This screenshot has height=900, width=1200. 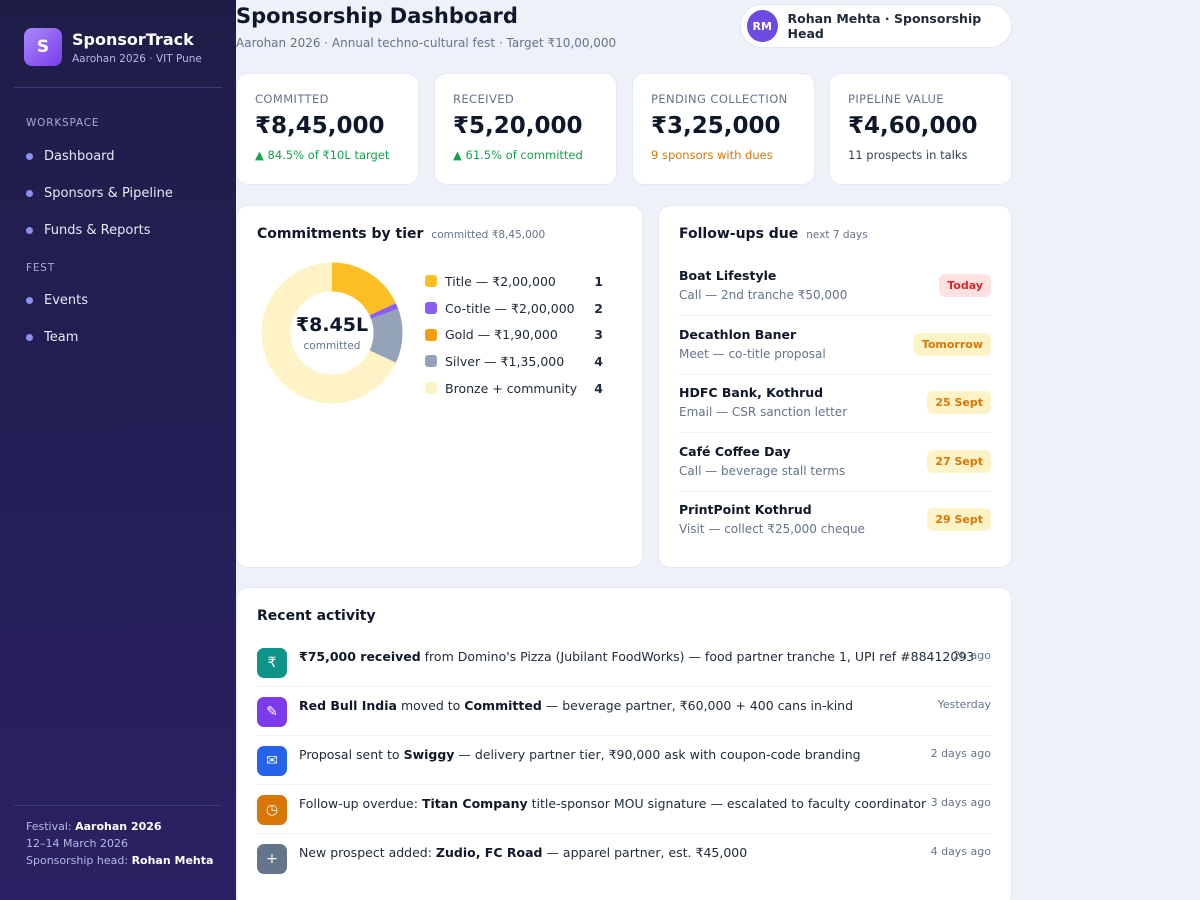 I want to click on edit-icon: ✎, so click(x=272, y=712).